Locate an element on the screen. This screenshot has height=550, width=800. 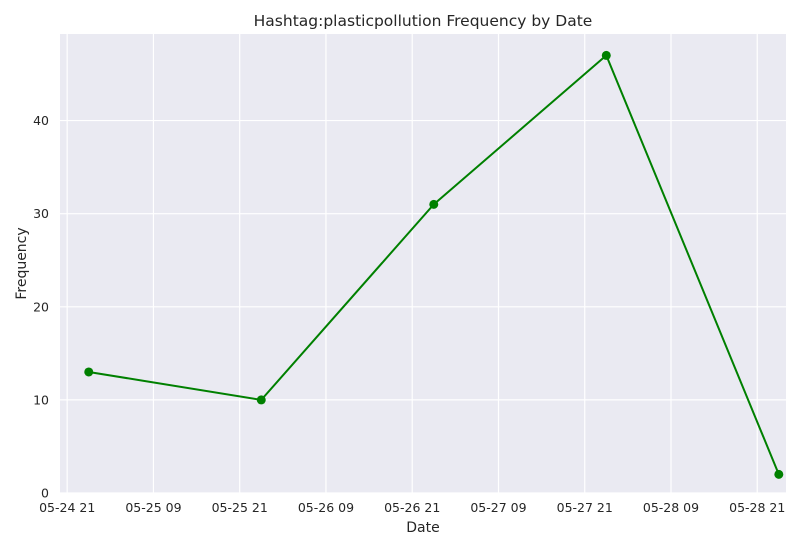
x-tick-label: 05-24 21 is located at coordinates (67, 507).